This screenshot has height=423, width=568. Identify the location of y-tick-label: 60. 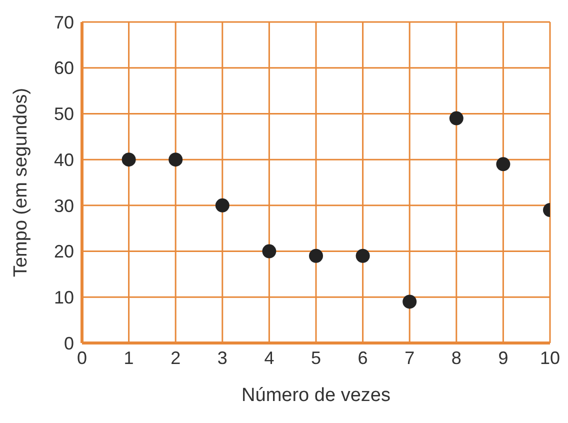
(64, 68).